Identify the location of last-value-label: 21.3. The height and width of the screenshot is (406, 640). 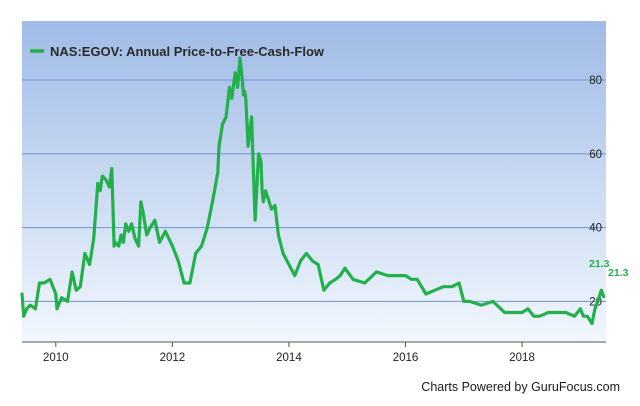
(599, 264).